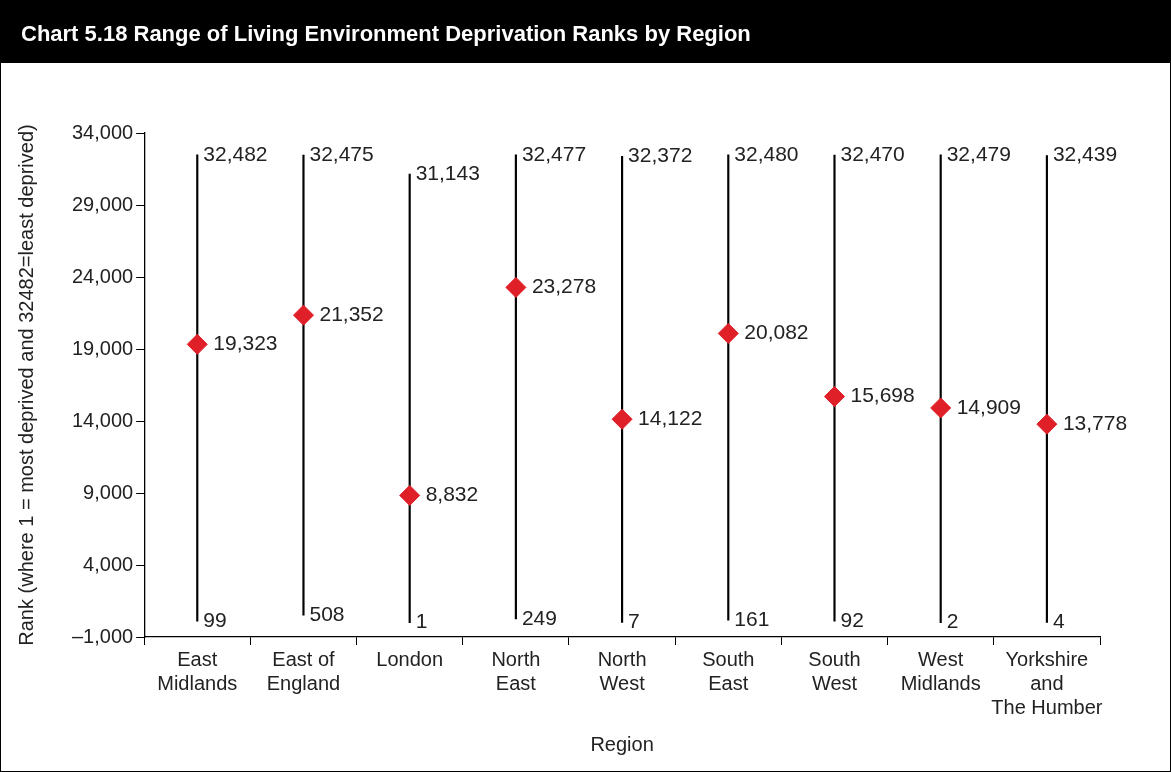  I want to click on data-label: 19,323, so click(245, 343).